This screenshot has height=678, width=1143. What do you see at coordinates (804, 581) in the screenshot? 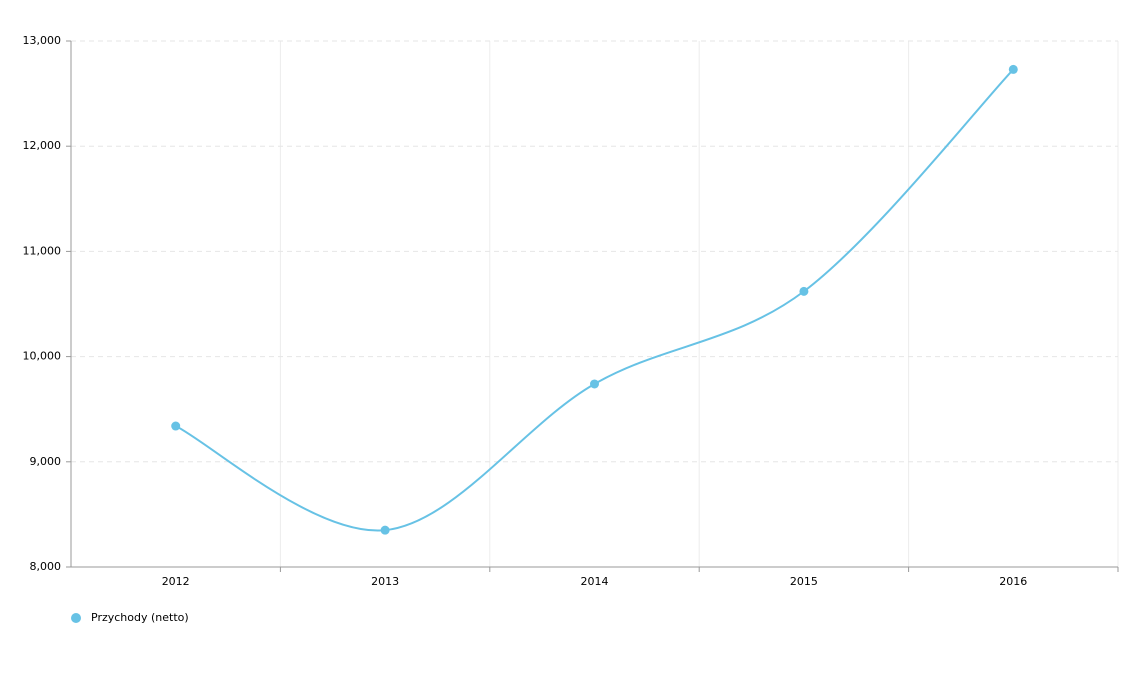
I see `x-tick-label: 2015` at bounding box center [804, 581].